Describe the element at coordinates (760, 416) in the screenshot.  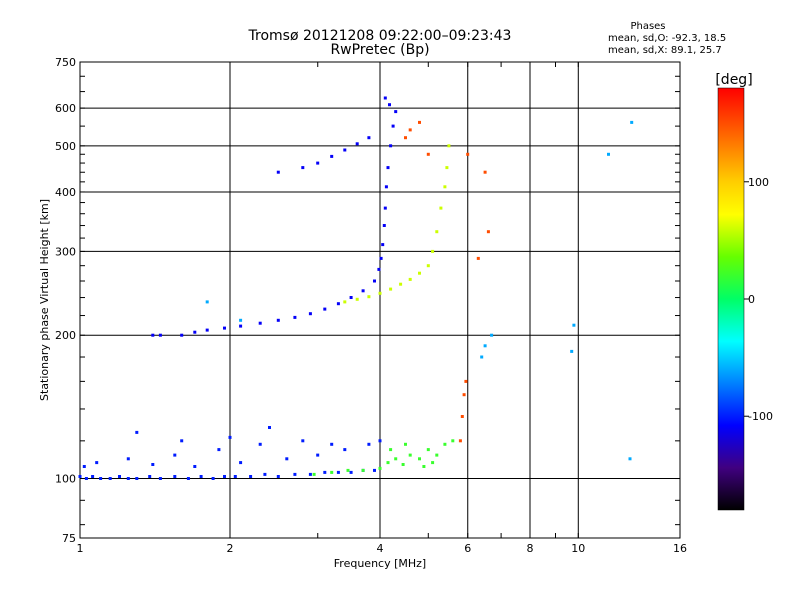
I see `colorbar-tick-label: -100` at that location.